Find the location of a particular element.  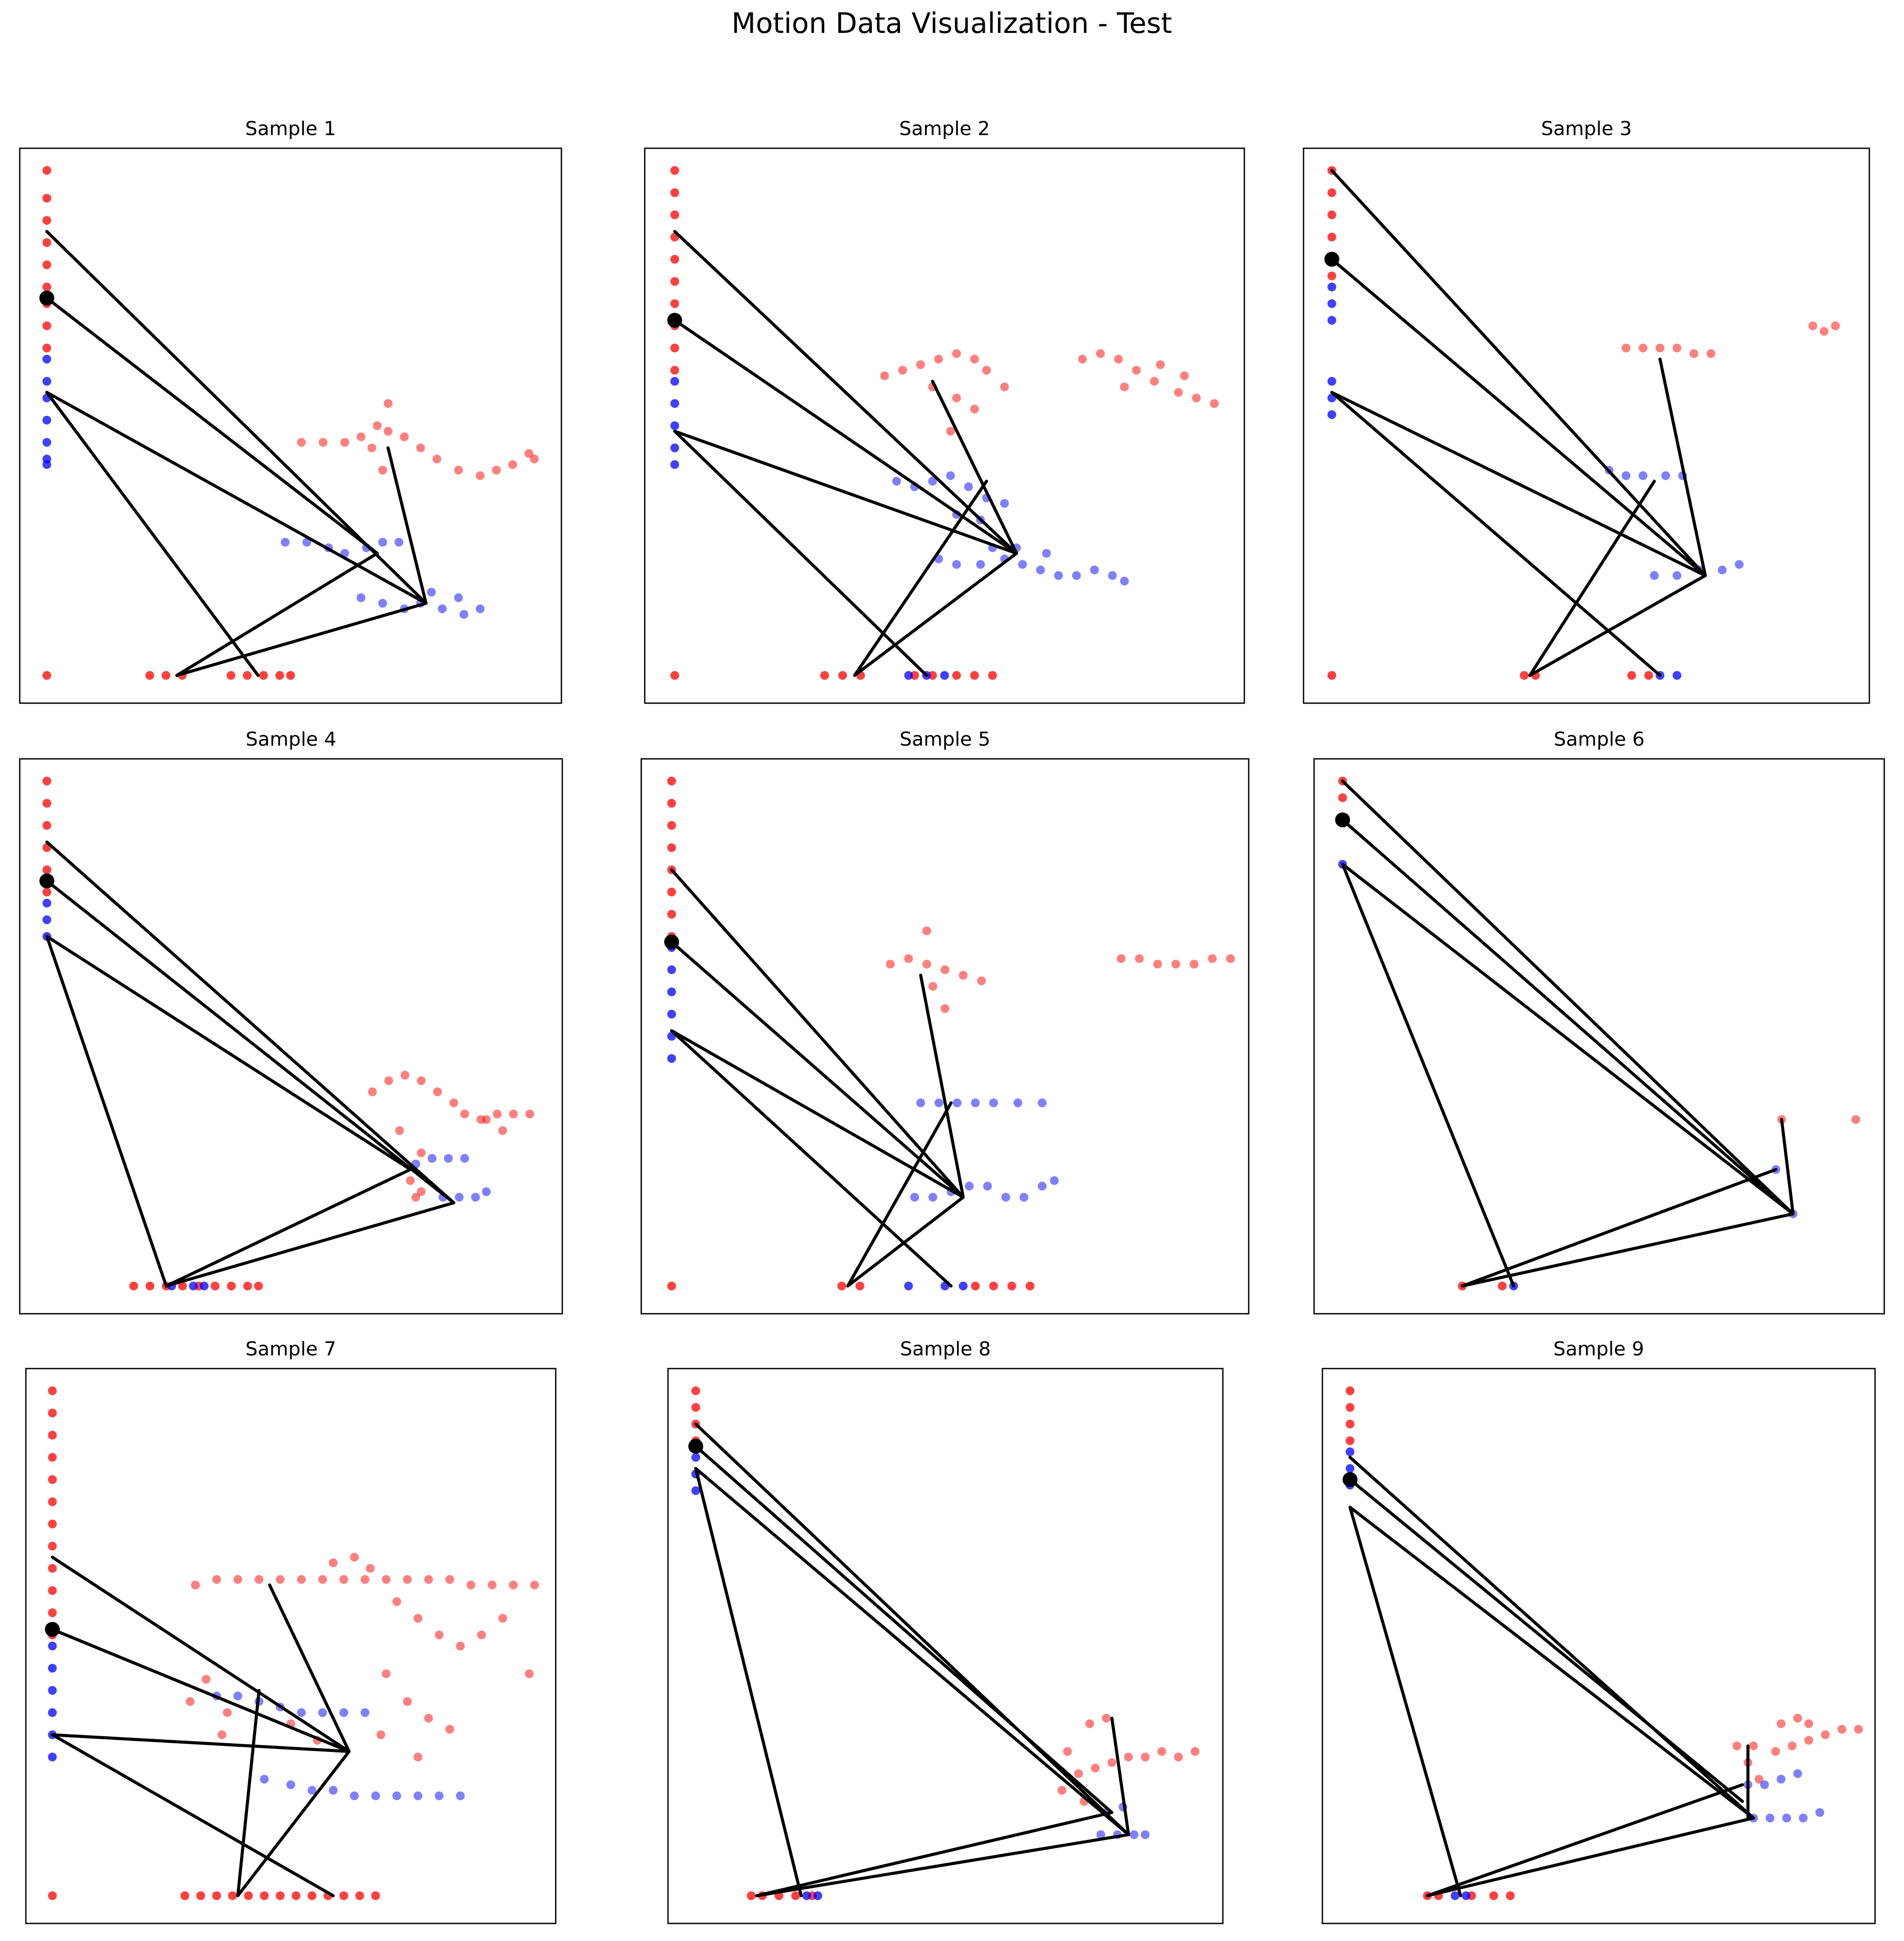

subplot-title: Sample 7 is located at coordinates (291, 1349).